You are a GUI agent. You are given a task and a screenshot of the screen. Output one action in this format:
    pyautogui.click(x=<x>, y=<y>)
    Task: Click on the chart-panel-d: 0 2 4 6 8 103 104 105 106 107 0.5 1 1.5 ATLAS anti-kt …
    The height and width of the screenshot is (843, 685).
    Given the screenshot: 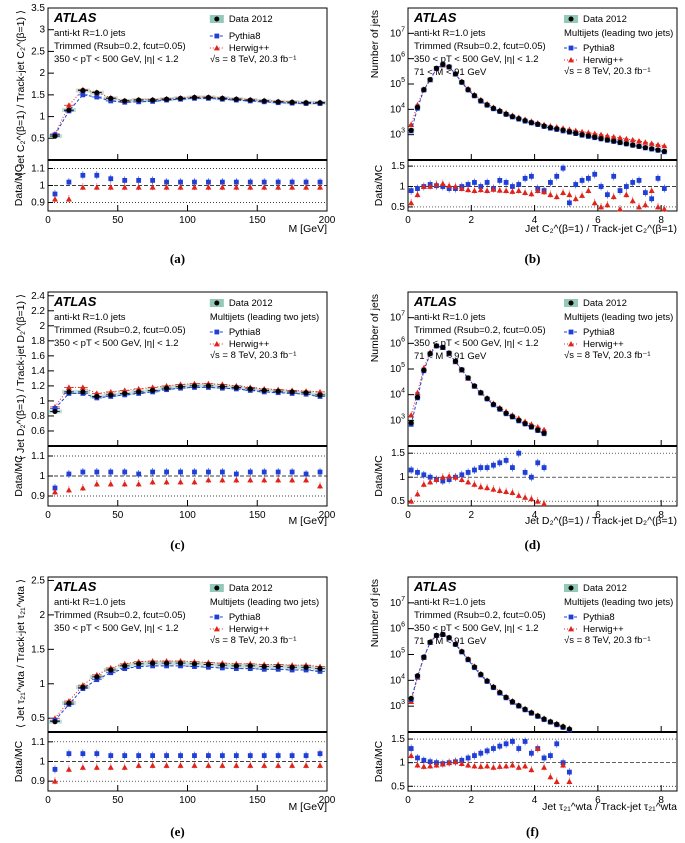 What is the action you would take?
    pyautogui.click(x=523, y=421)
    